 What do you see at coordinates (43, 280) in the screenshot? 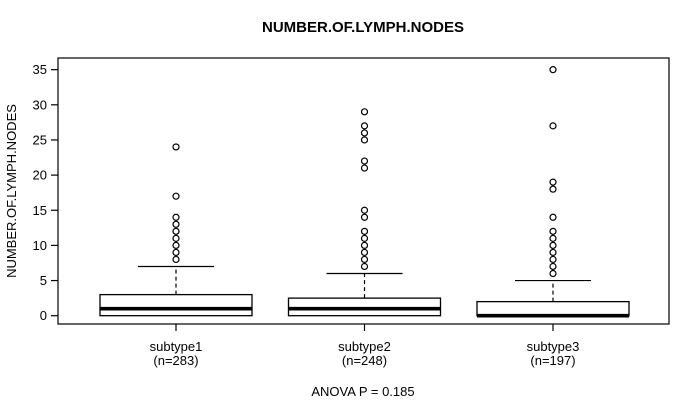
I see `y-tick-label: 5` at bounding box center [43, 280].